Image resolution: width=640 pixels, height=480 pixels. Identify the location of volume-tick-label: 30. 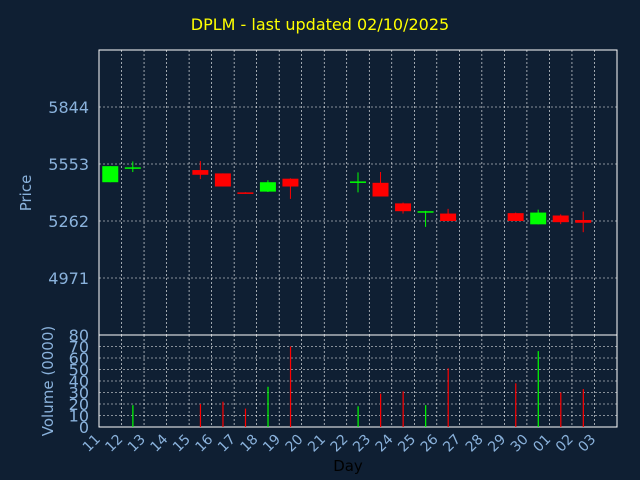
(79, 393).